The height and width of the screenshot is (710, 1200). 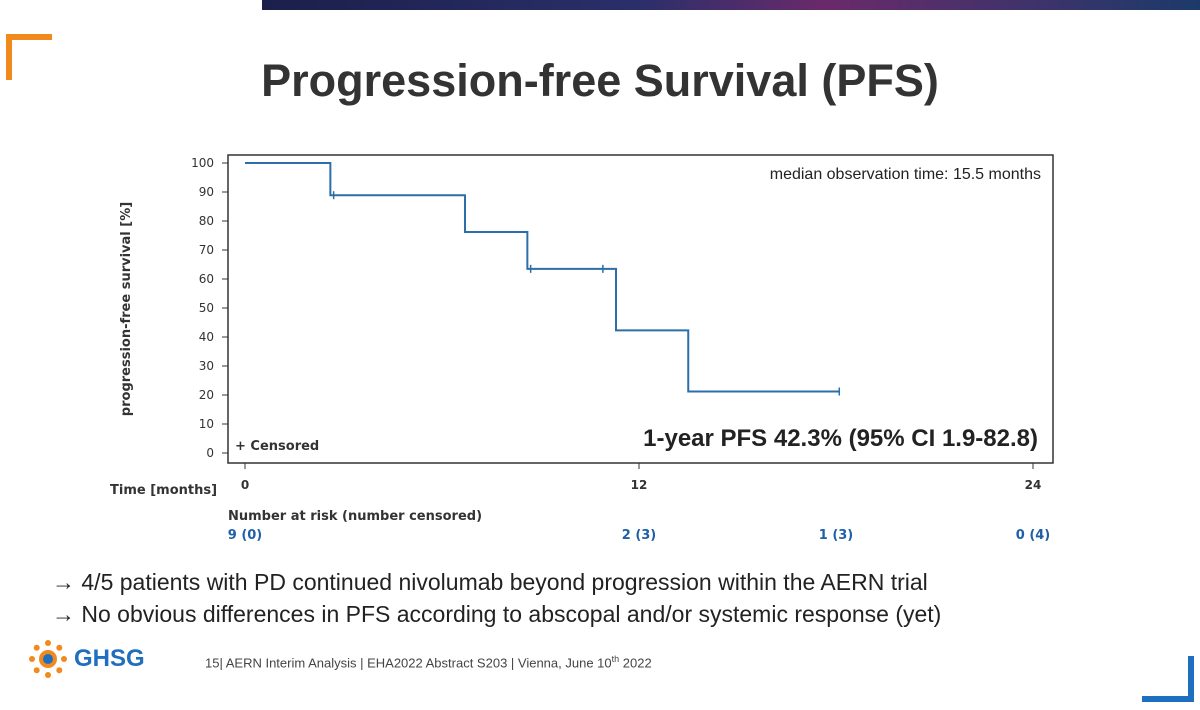 I want to click on sun-logo-icon, so click(x=48, y=659).